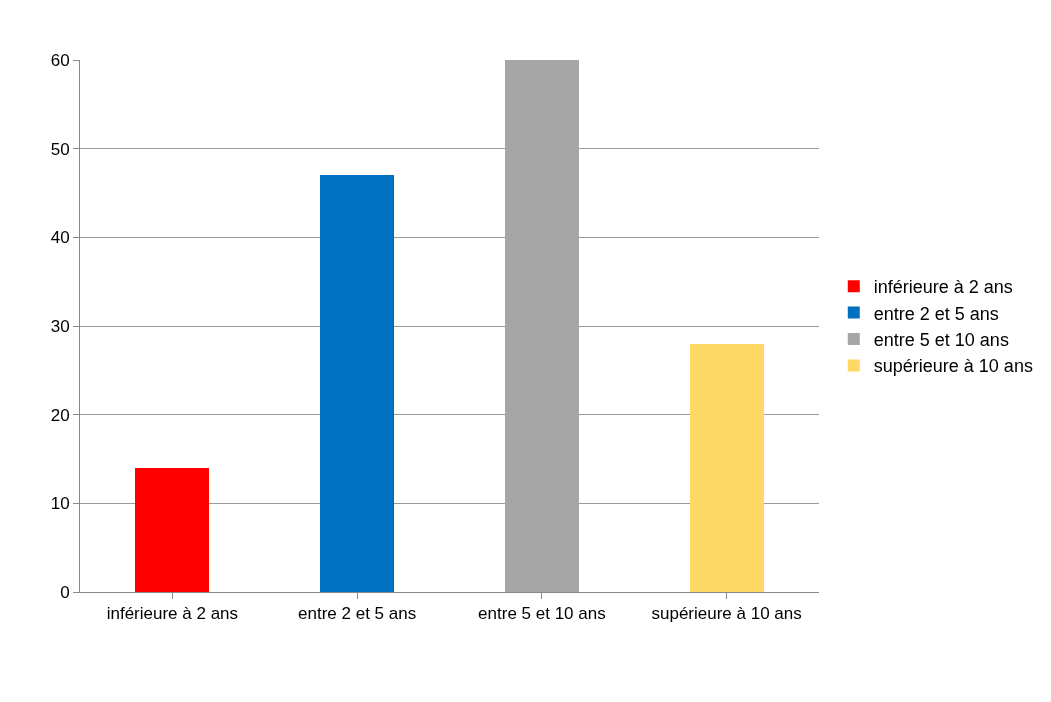 This screenshot has width=1051, height=702. I want to click on y-tick-label: 50, so click(60, 149).